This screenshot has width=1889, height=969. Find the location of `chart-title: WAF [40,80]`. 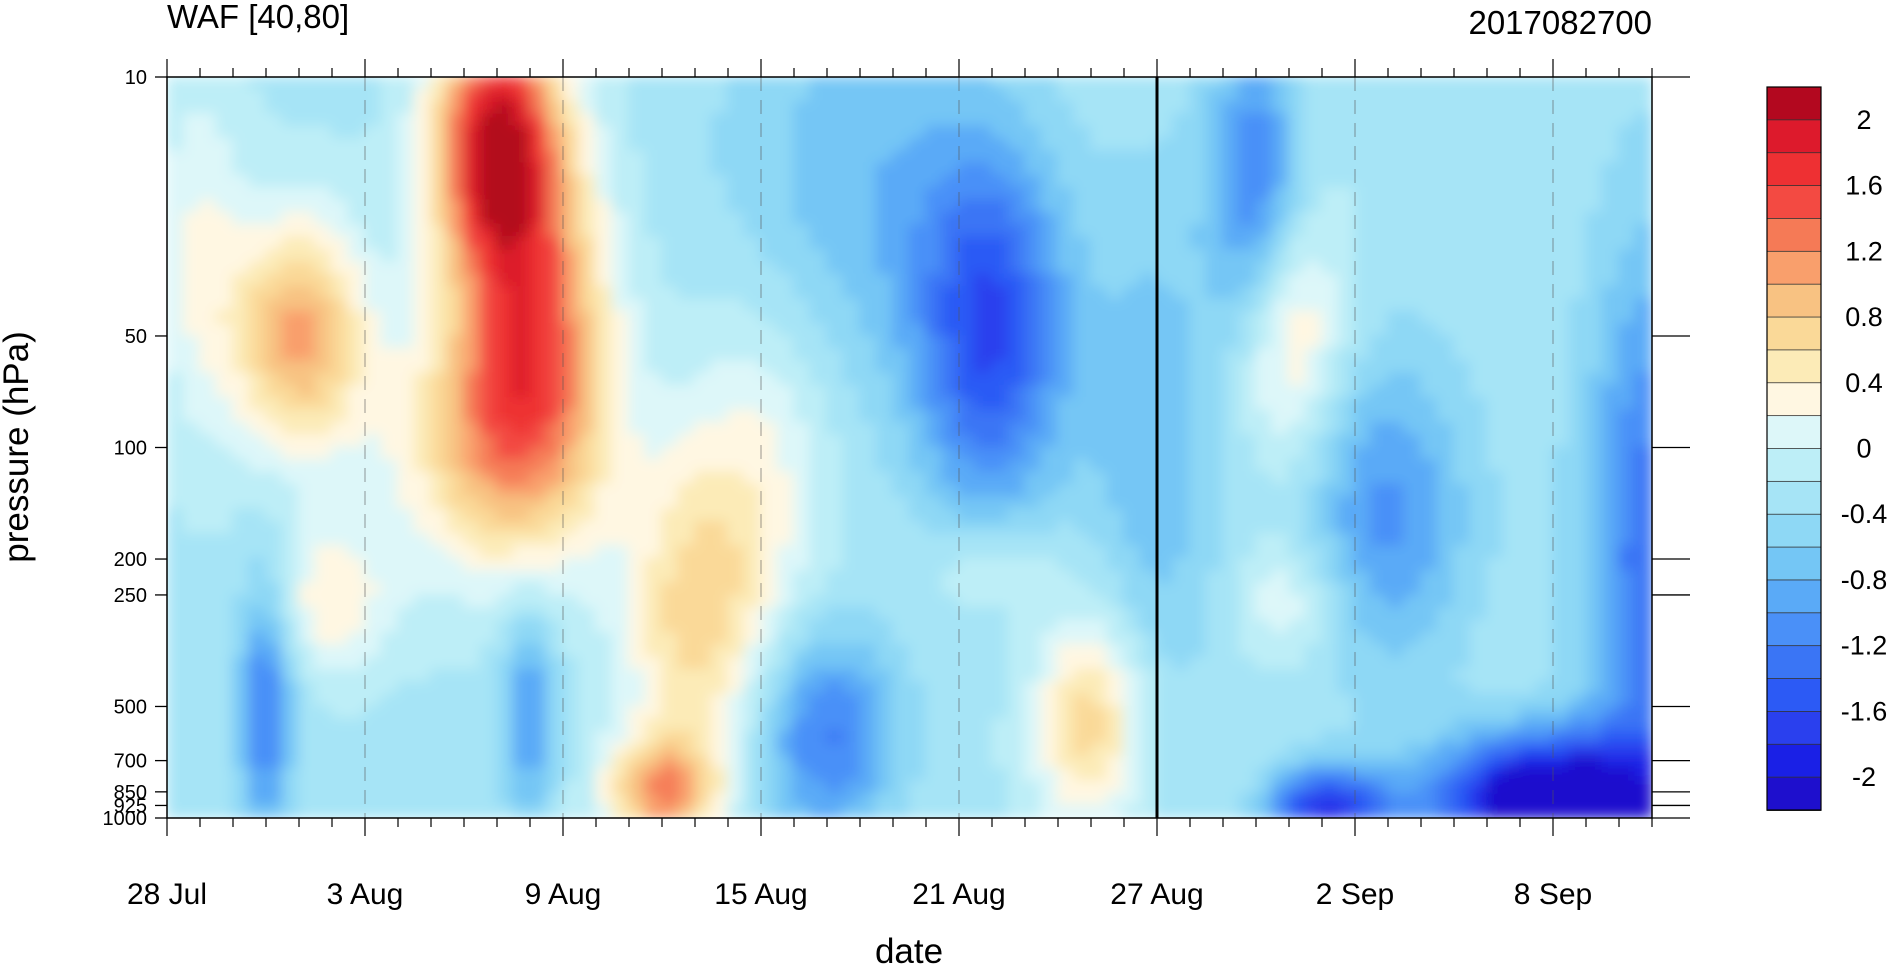

chart-title: WAF [40,80] is located at coordinates (258, 17).